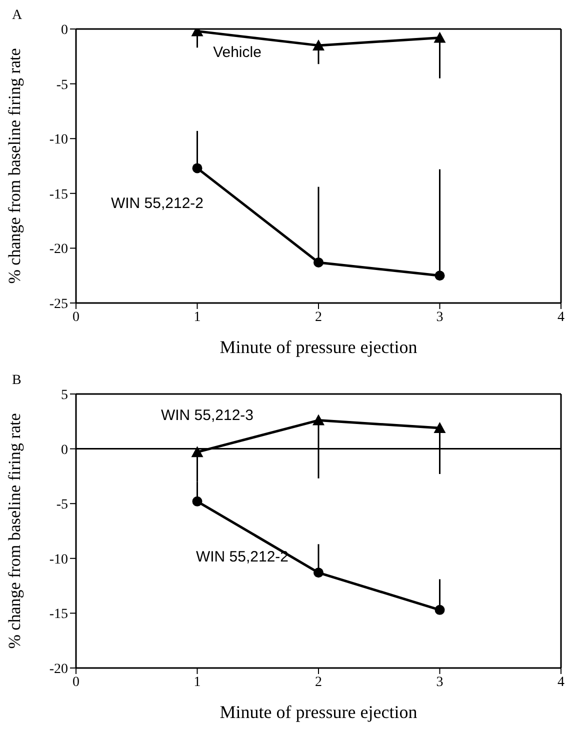 This screenshot has height=737, width=574. I want to click on series-label: WIN 55,212-3, so click(207, 415).